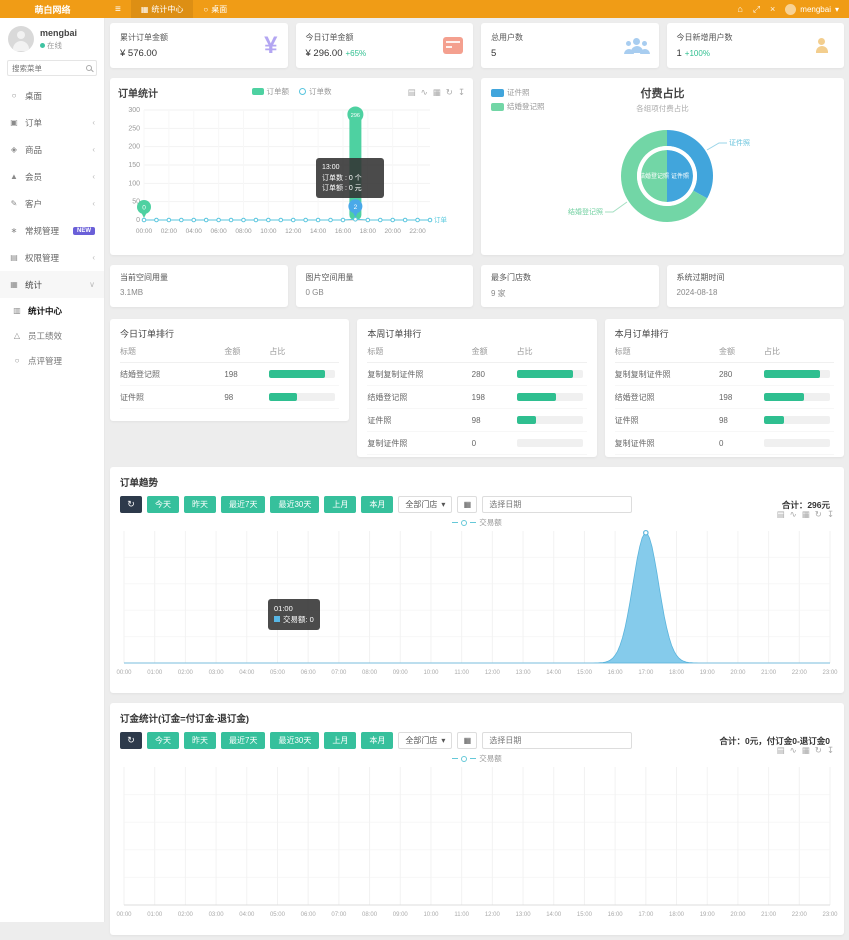 Image resolution: width=849 pixels, height=940 pixels. Describe the element at coordinates (17, 310) in the screenshot. I see `stats-center-icon: ▥` at that location.